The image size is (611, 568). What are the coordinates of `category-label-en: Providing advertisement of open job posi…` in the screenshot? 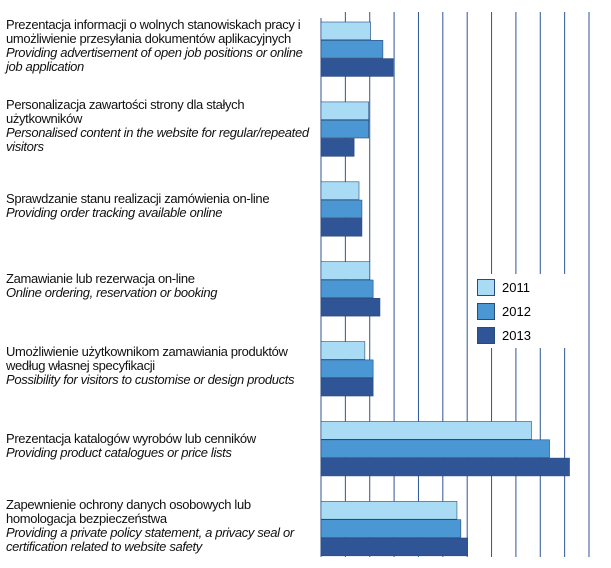 It's located at (154, 60).